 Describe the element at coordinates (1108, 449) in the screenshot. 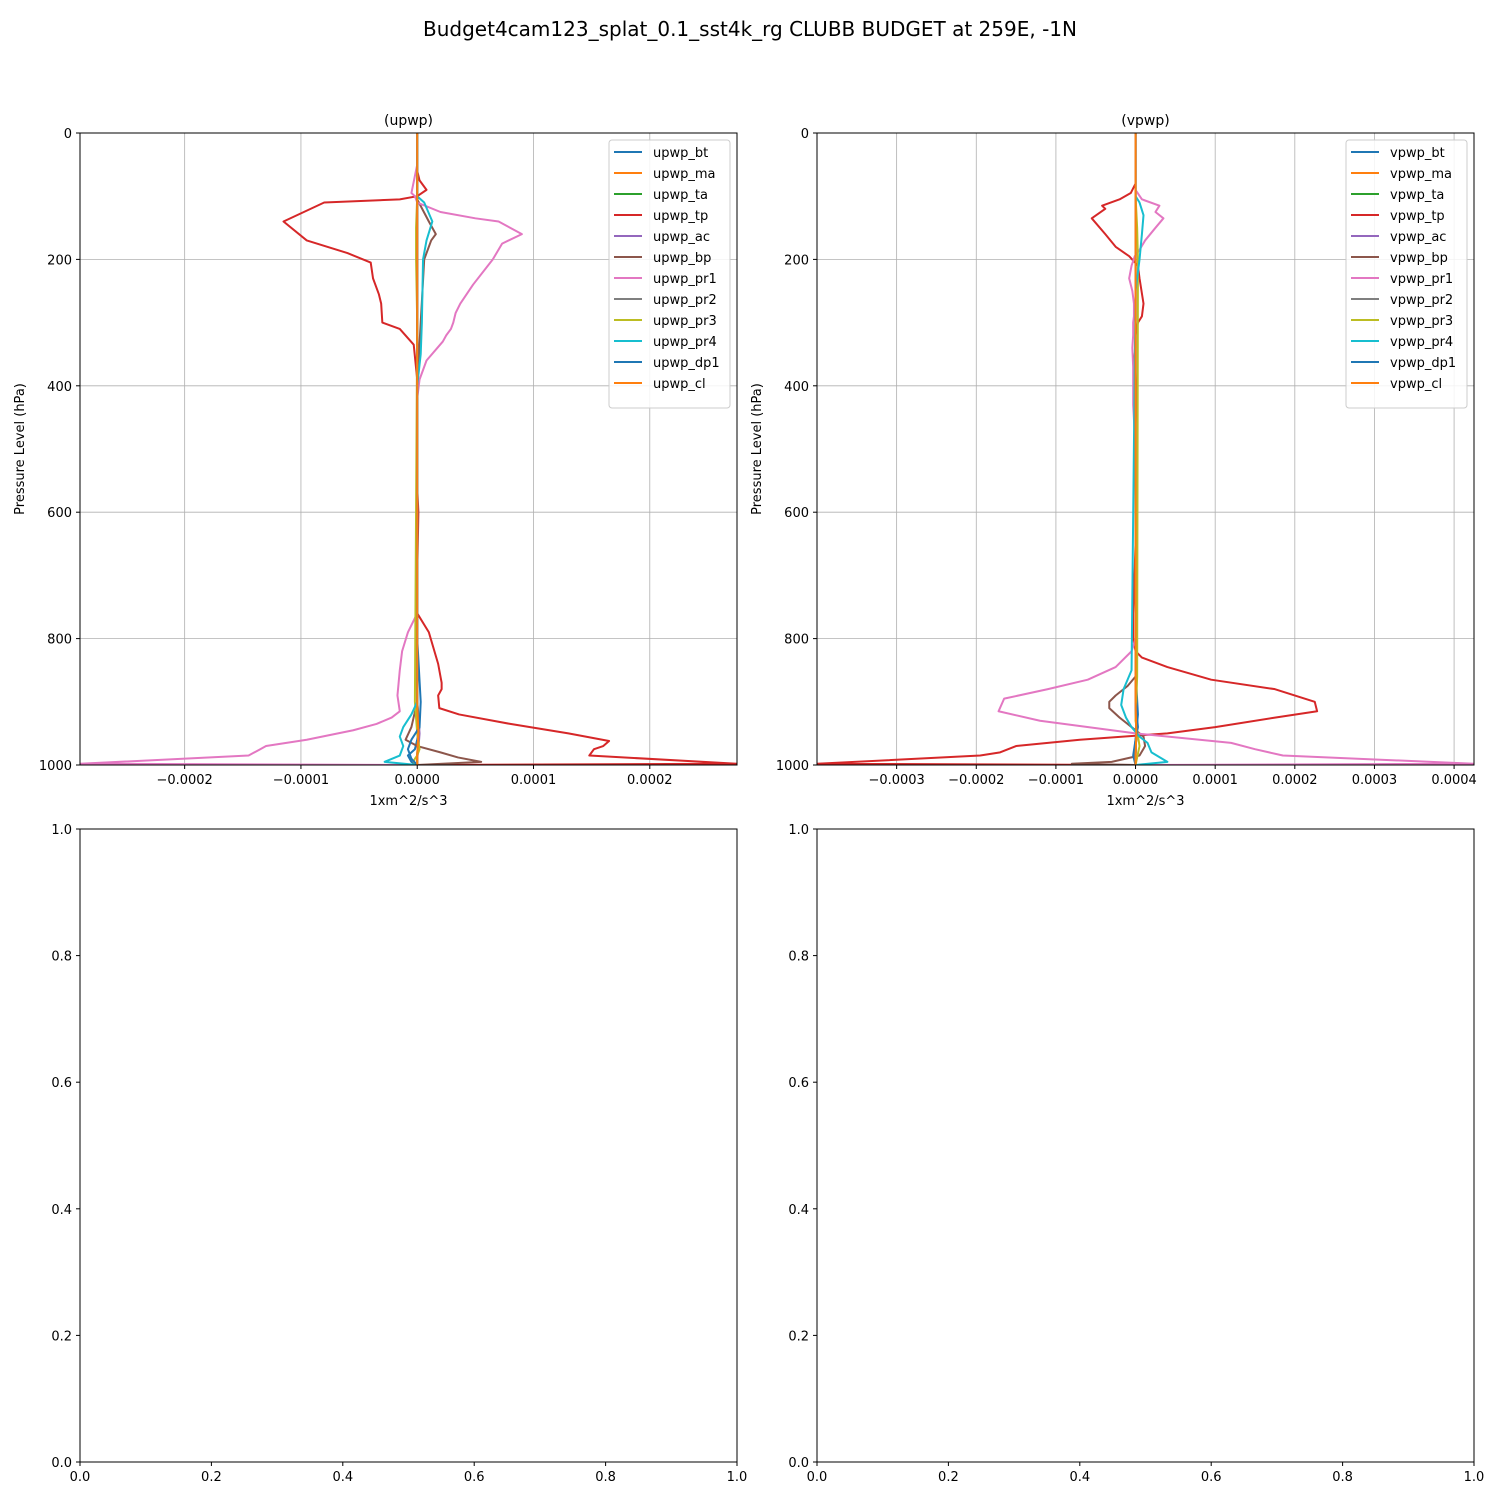

I see `series-line-vpwp_bp` at that location.